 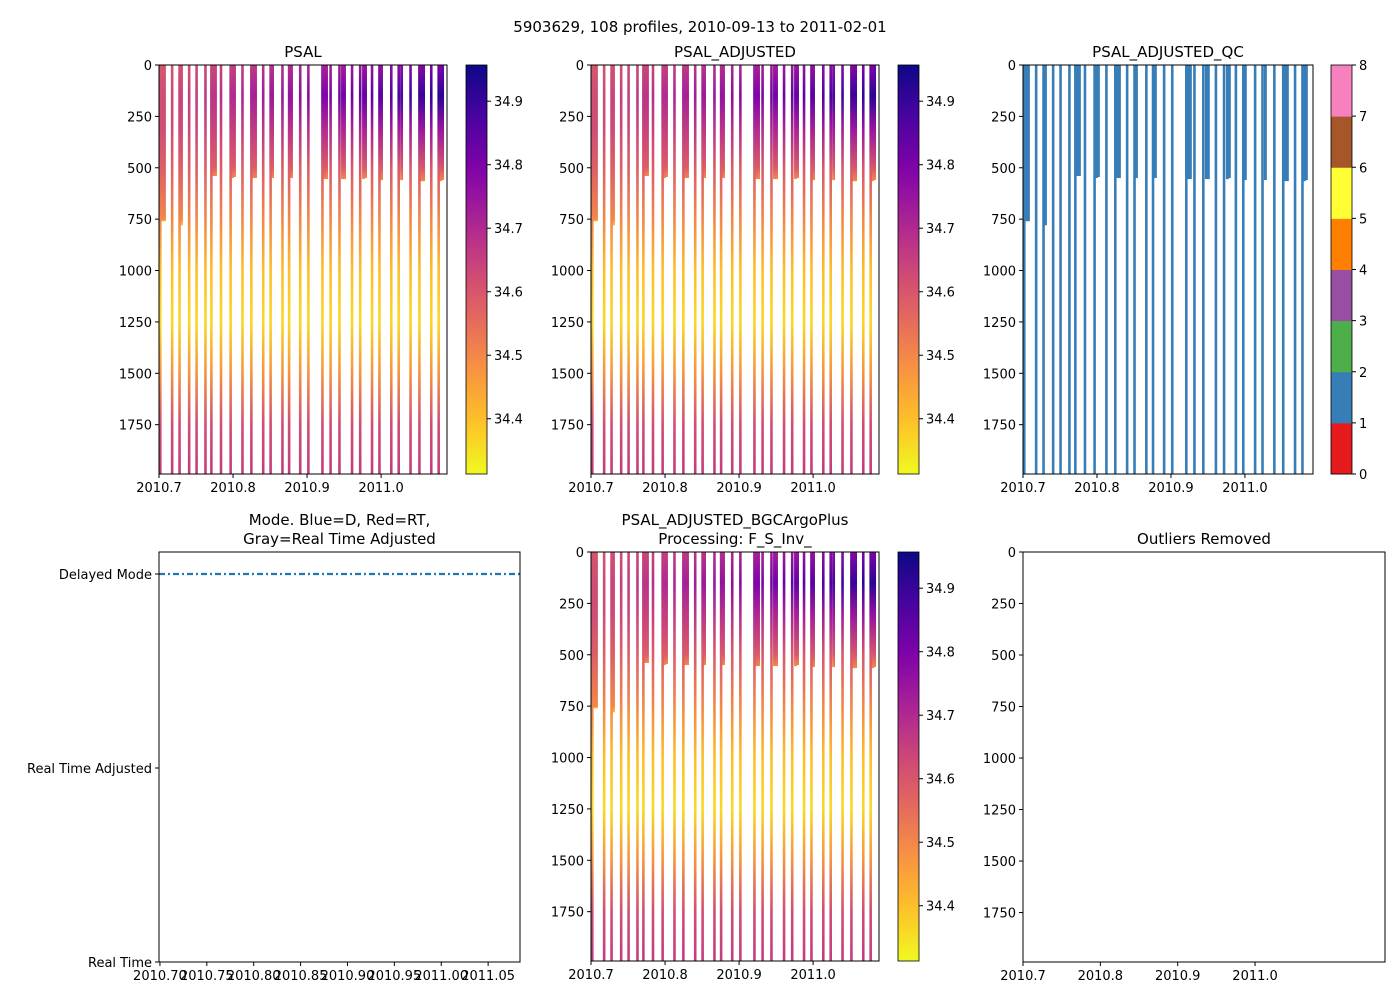 I want to click on y-tick-label: Delayed Mode, so click(x=105, y=575).